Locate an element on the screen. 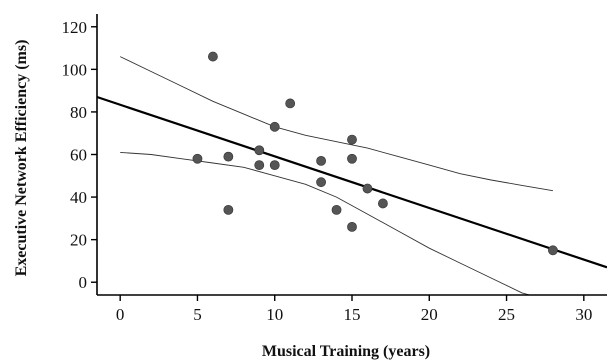 This screenshot has height=363, width=609. y-tick-label: 40 is located at coordinates (78, 197).